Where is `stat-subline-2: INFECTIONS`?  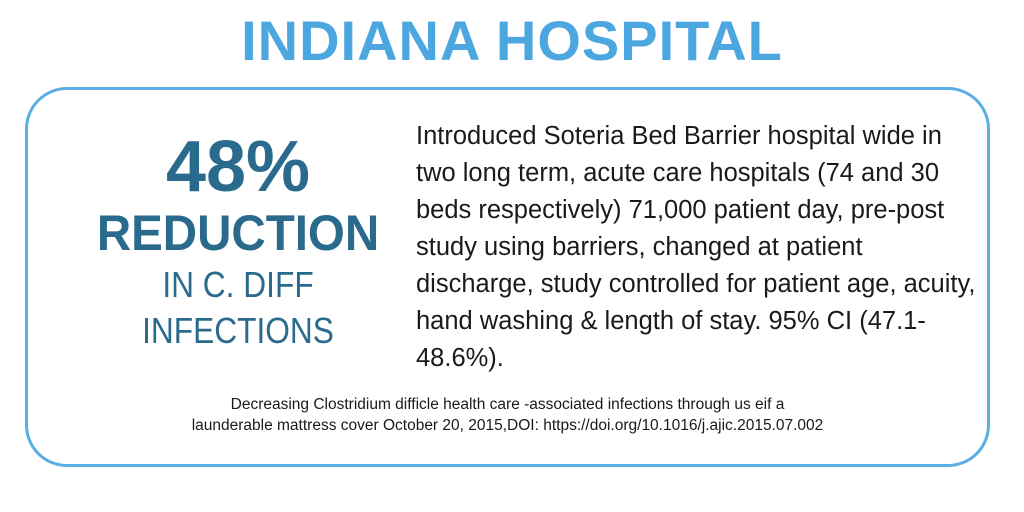 stat-subline-2: INFECTIONS is located at coordinates (238, 330).